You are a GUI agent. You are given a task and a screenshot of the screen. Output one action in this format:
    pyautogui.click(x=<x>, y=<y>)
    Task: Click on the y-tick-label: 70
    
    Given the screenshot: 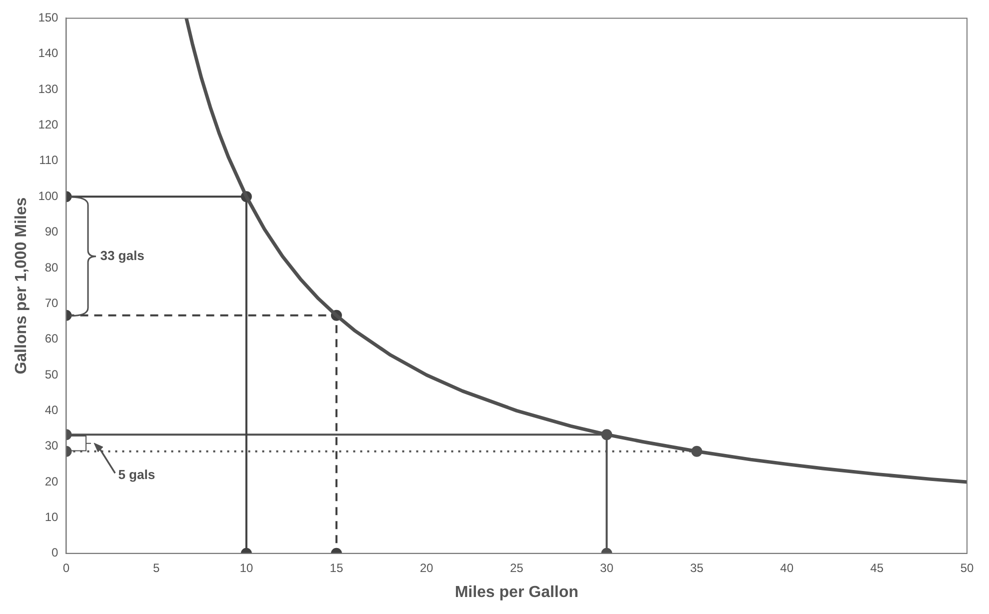 What is the action you would take?
    pyautogui.click(x=51, y=303)
    